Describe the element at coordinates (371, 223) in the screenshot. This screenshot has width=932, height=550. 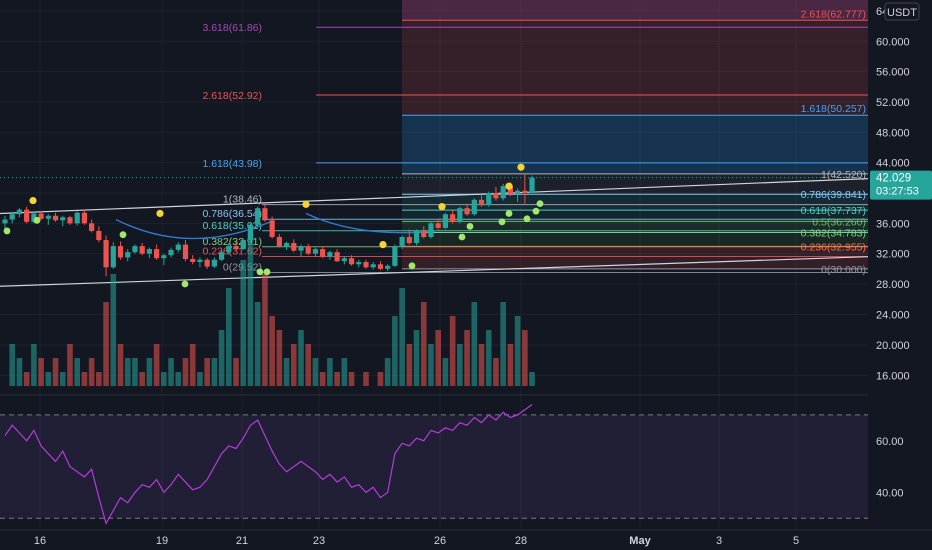
I see `cup-curve-right` at that location.